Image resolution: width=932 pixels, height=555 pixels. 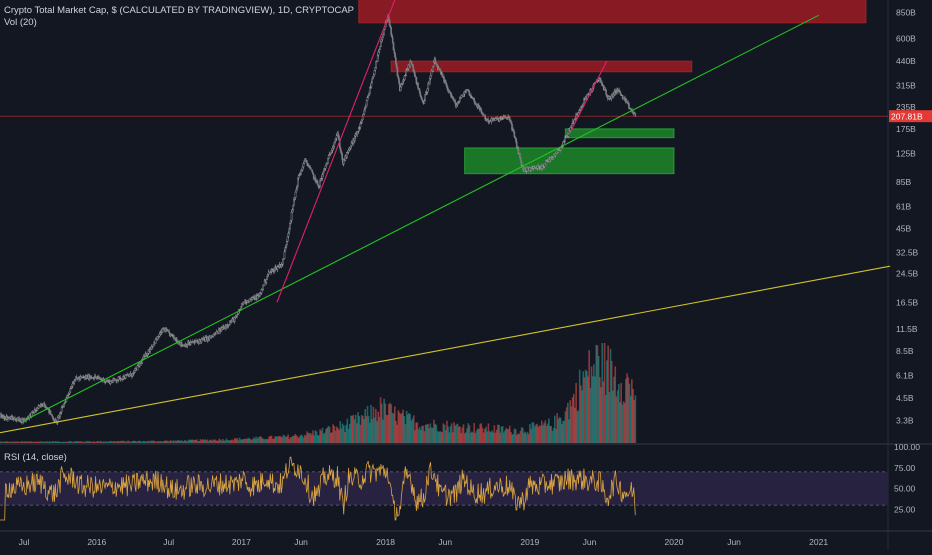 I want to click on price-axis-tick: 3.3B, so click(x=905, y=421).